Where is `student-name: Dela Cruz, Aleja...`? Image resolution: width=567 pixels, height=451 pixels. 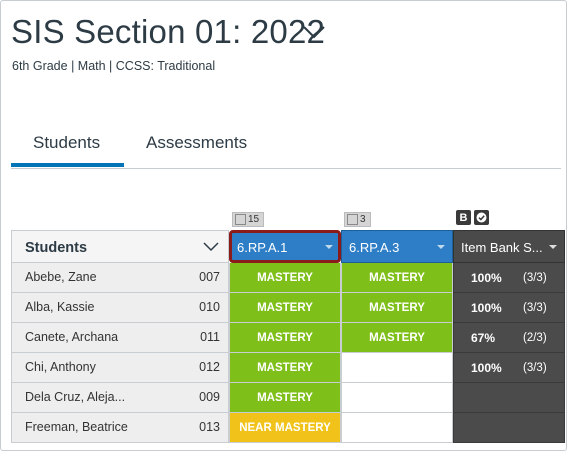
student-name: Dela Cruz, Aleja... is located at coordinates (75, 397).